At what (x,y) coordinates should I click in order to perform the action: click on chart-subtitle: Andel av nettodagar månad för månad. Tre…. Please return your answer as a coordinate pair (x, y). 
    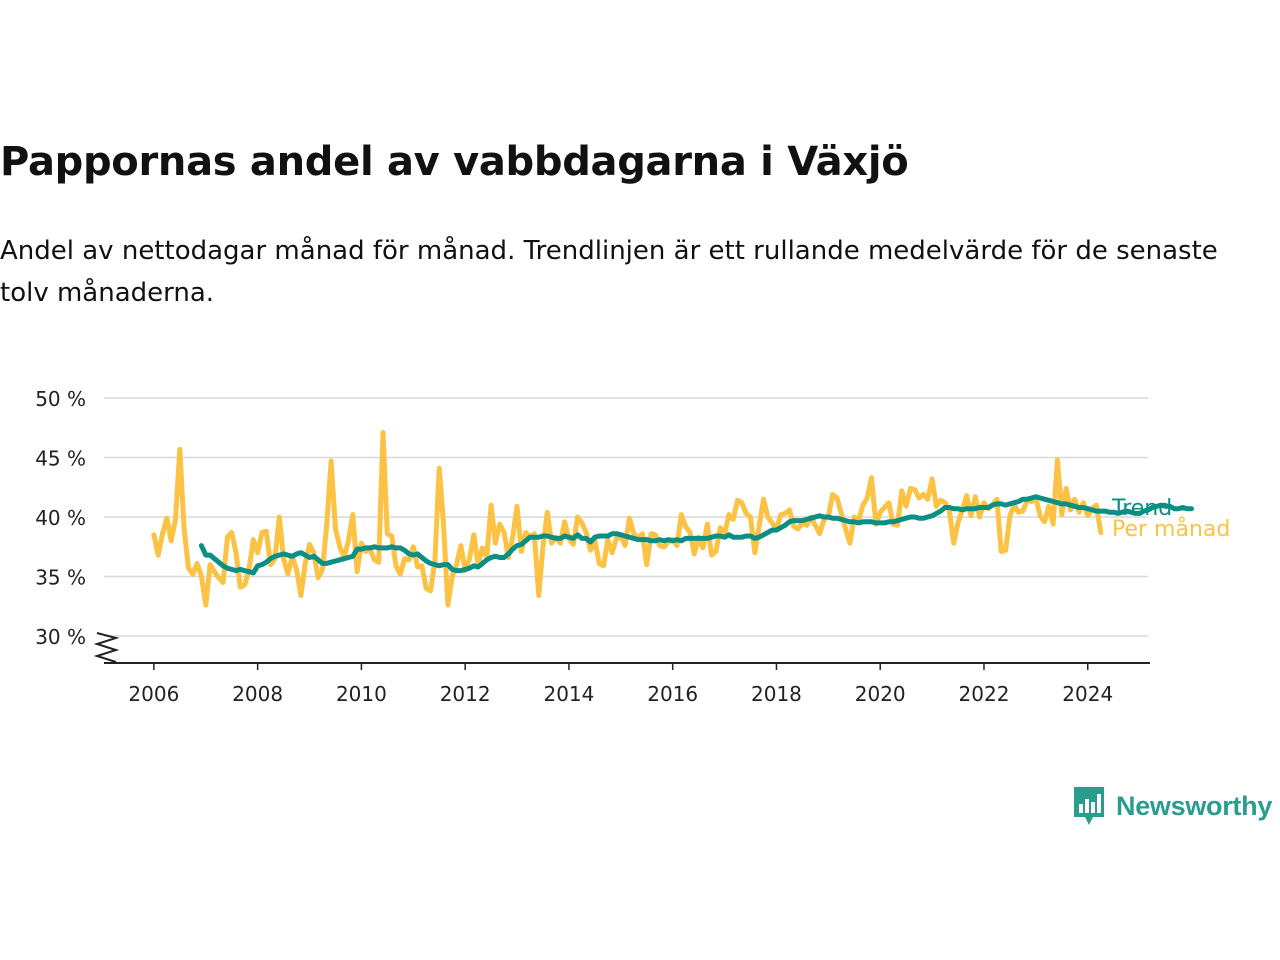
    Looking at the image, I should click on (609, 272).